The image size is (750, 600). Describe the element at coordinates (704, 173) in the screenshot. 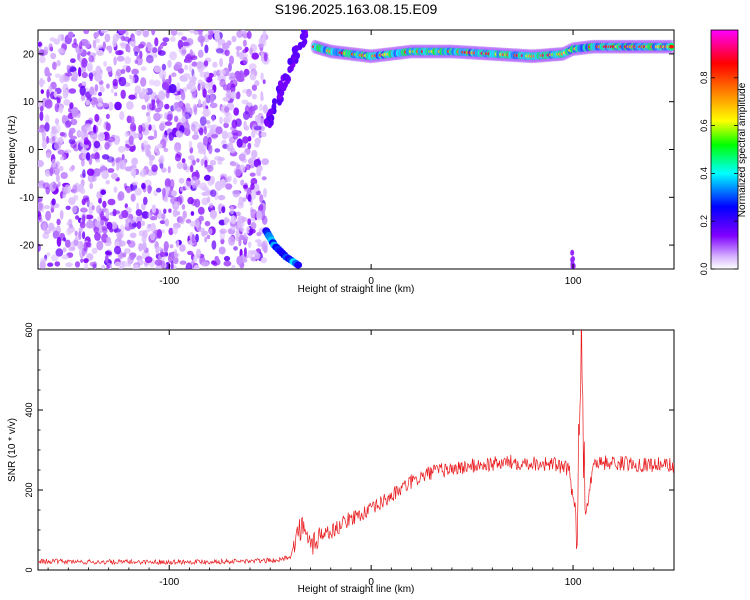

I see `colorbar-tick-label: 0.4` at that location.